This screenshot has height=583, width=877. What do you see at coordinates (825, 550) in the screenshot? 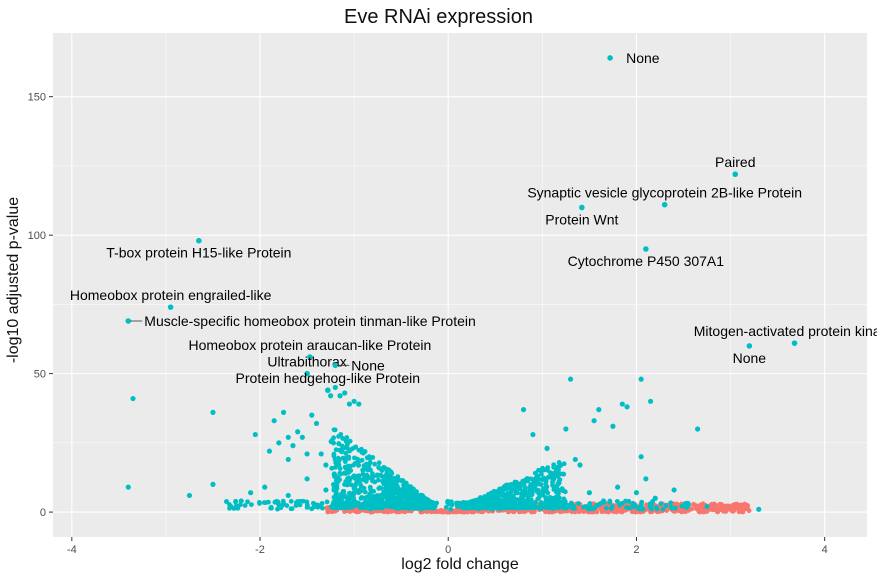
I see `x-tick-label: 4` at bounding box center [825, 550].